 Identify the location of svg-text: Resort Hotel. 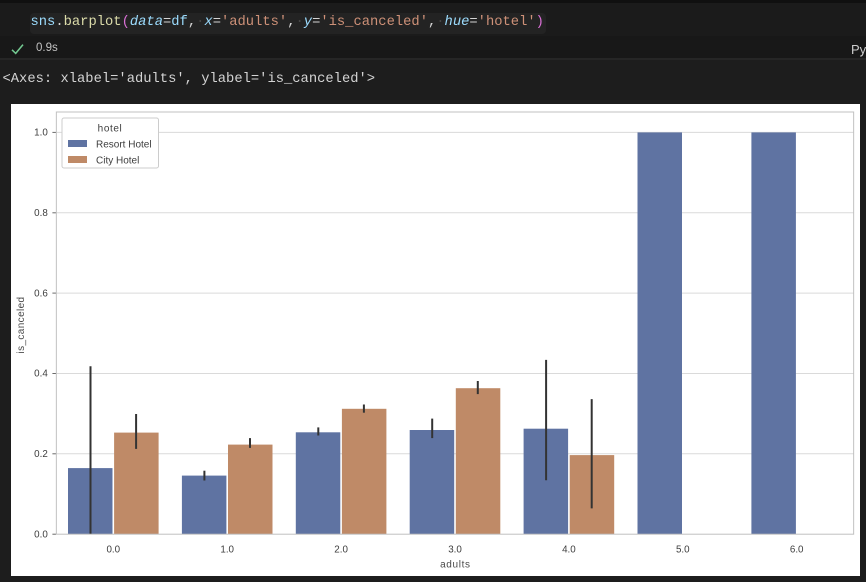
(124, 145).